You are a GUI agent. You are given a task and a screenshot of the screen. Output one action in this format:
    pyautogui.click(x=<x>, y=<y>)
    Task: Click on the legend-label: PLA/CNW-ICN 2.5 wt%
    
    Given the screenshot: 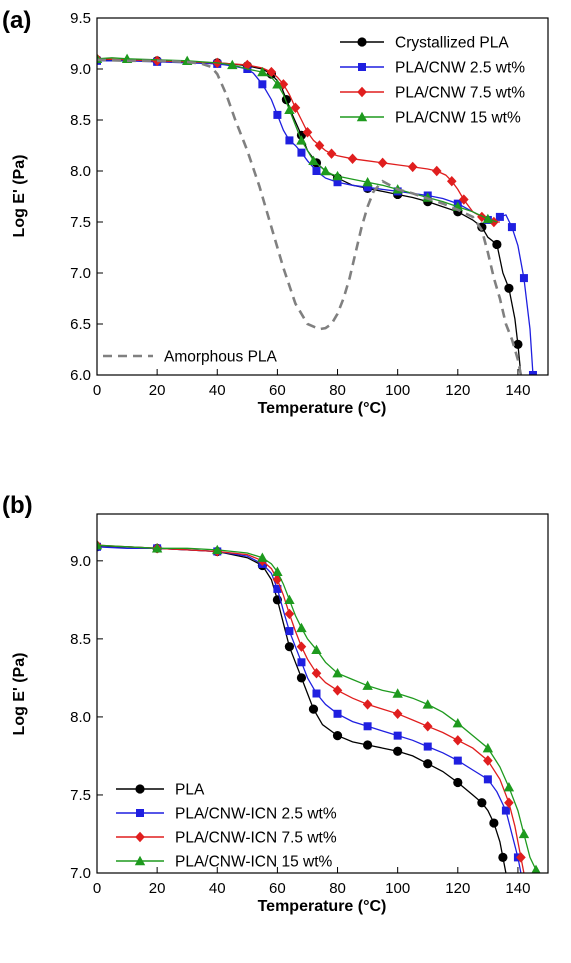 What is the action you would take?
    pyautogui.click(x=256, y=814)
    